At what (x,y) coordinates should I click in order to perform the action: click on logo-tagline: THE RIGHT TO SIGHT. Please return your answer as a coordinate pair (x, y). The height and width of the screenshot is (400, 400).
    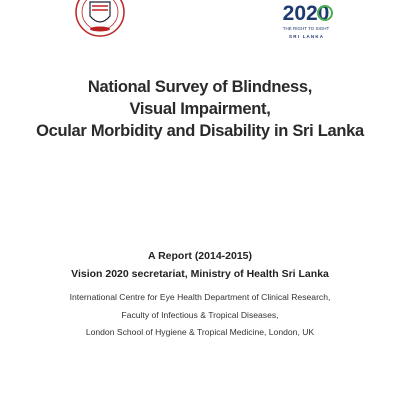
    Looking at the image, I should click on (306, 28).